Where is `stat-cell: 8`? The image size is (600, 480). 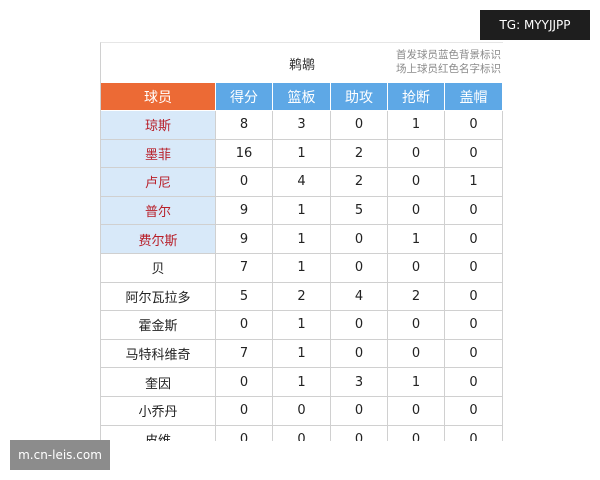
stat-cell: 8 is located at coordinates (244, 125).